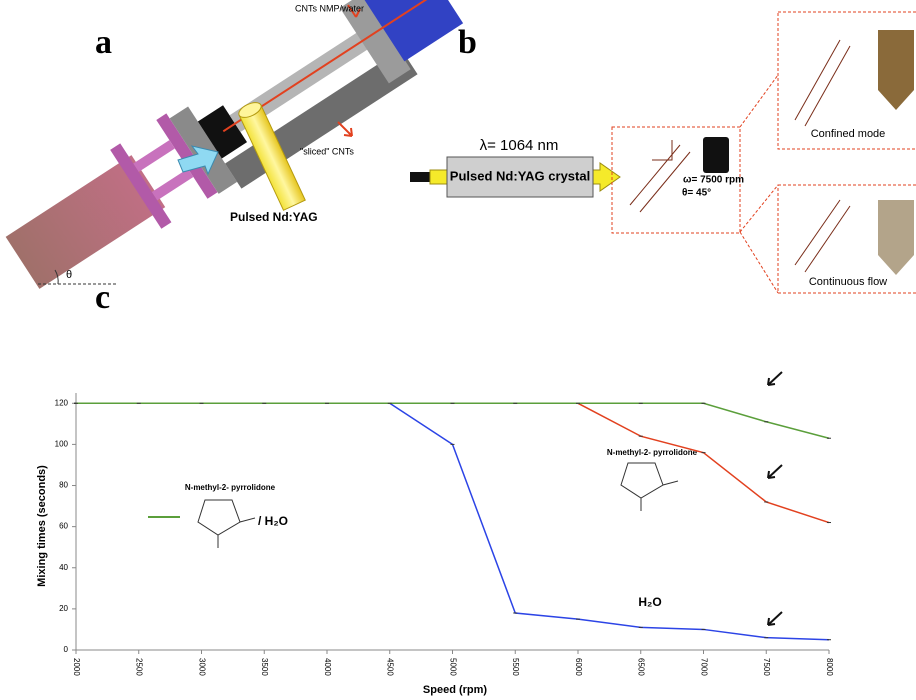 The width and height of the screenshot is (916, 700). Describe the element at coordinates (62, 402) in the screenshot. I see `y-tick-label: 120` at that location.